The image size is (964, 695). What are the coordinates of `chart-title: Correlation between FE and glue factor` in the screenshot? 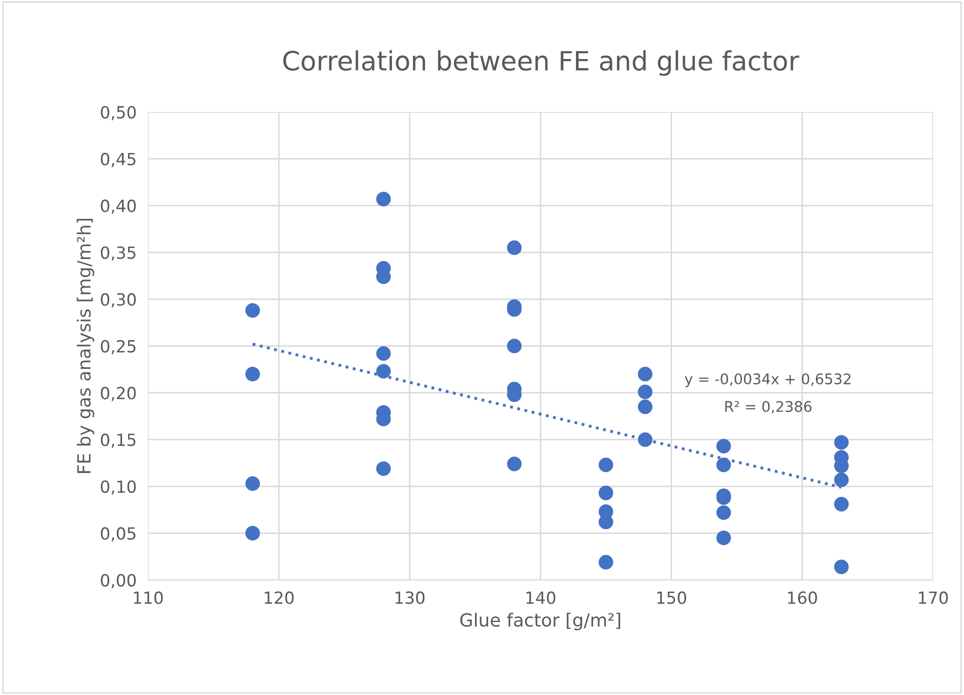 It's located at (541, 63).